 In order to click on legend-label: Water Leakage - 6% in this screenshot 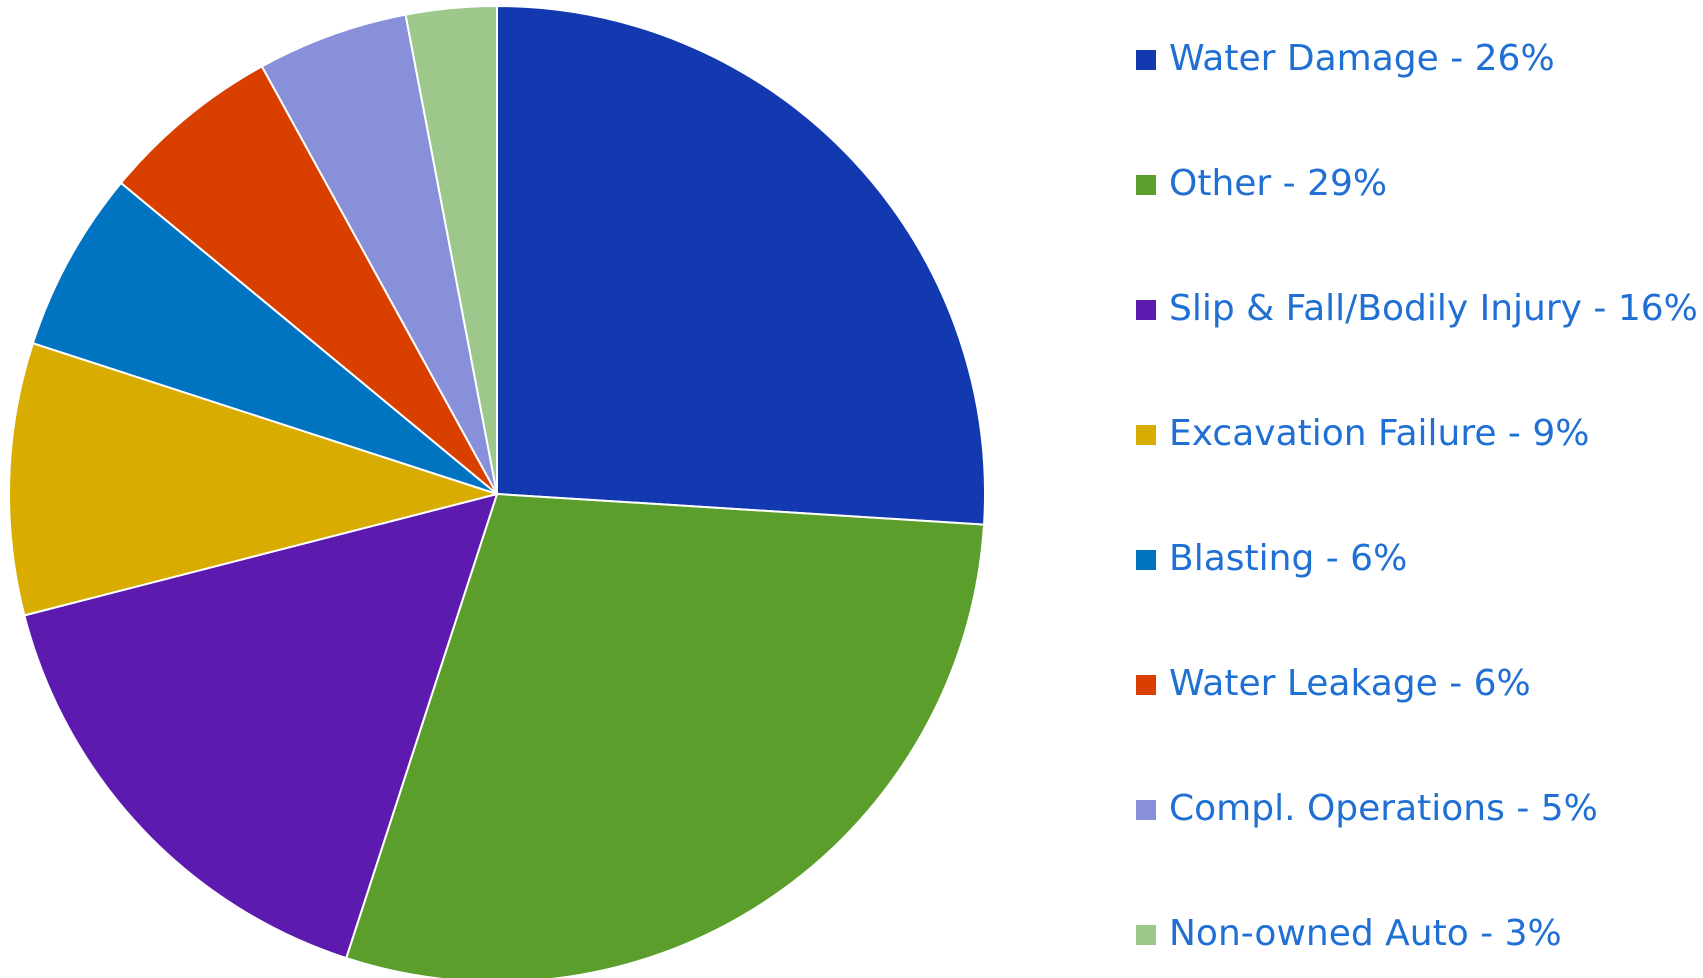, I will do `click(1350, 683)`.